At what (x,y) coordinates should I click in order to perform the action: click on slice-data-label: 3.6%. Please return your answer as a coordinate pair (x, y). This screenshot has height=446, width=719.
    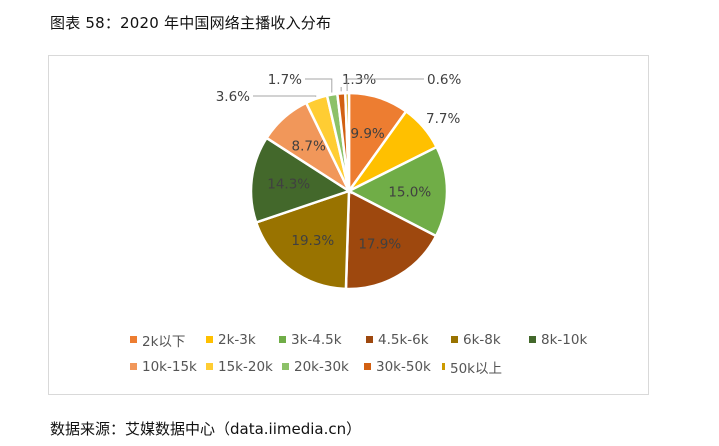
    Looking at the image, I should click on (233, 97).